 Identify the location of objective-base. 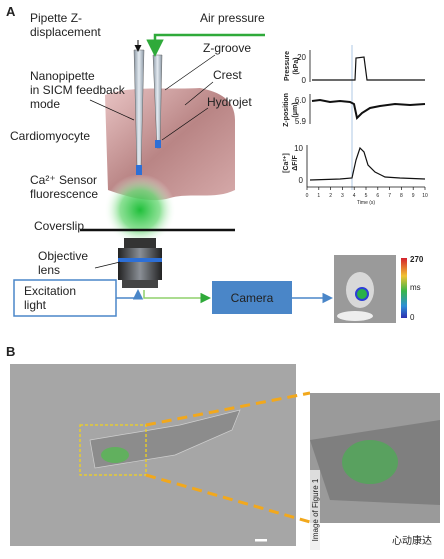
(140, 284).